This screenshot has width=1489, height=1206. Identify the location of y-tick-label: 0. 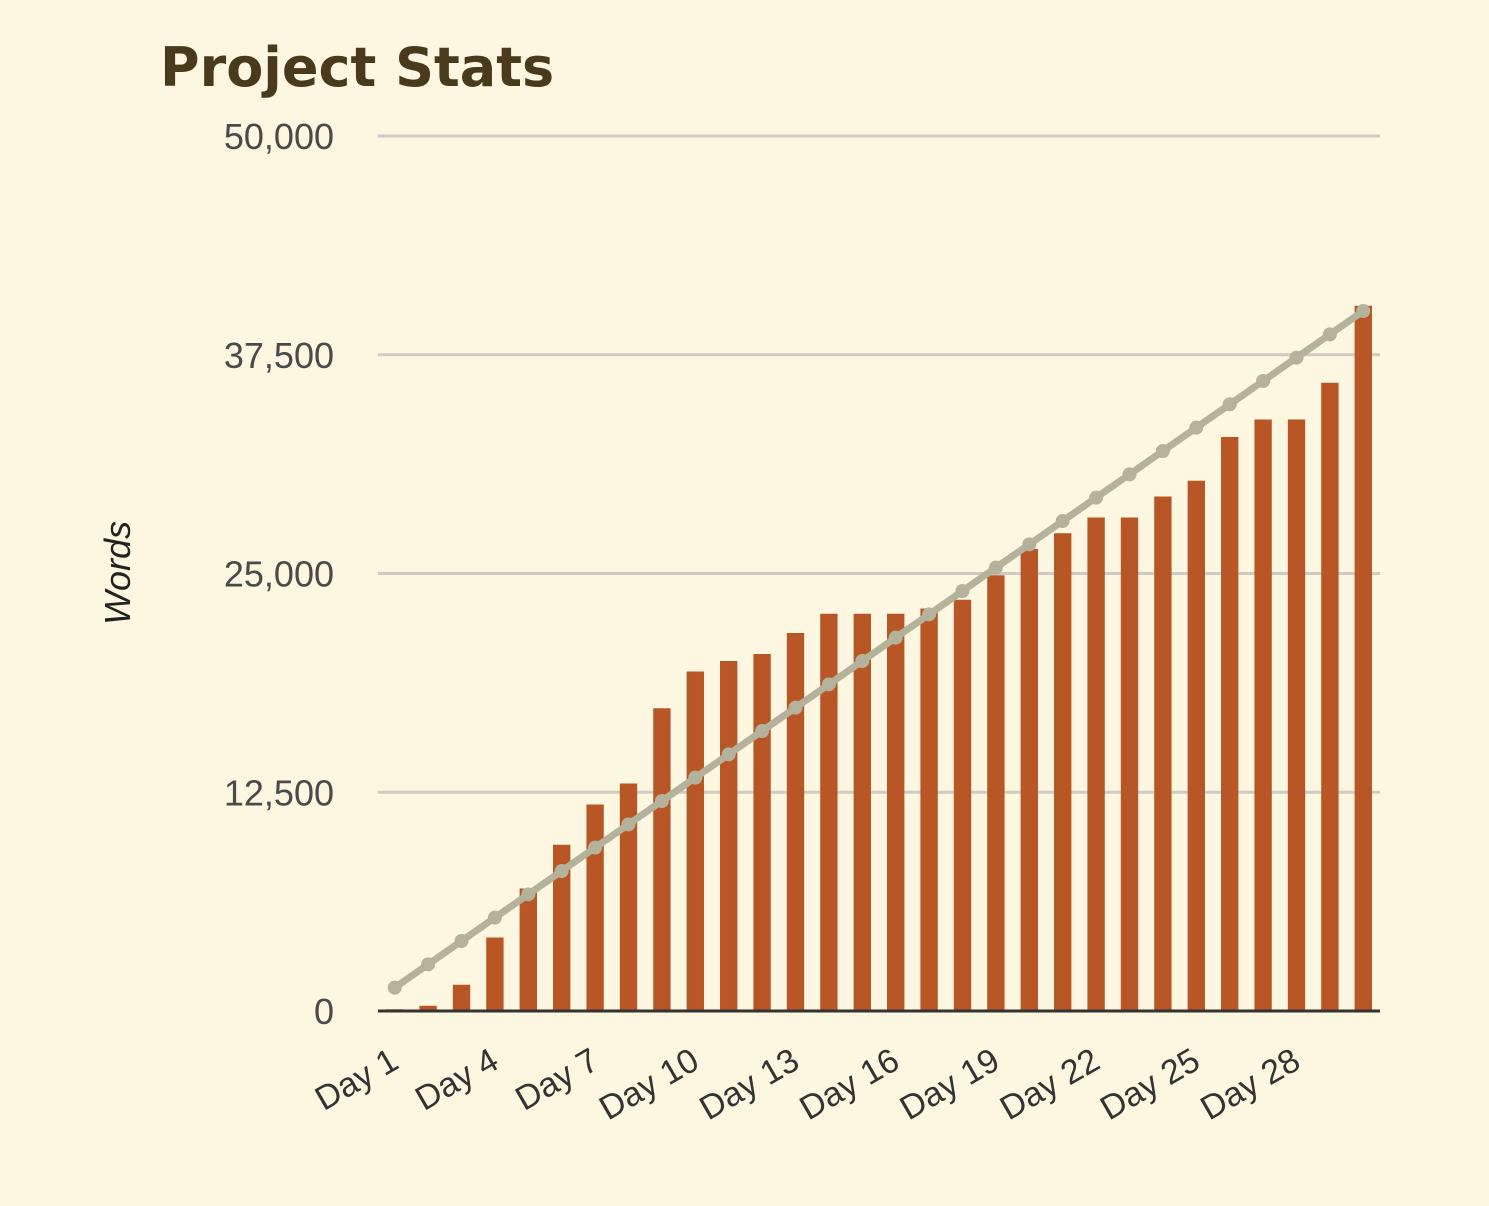
(324, 1011).